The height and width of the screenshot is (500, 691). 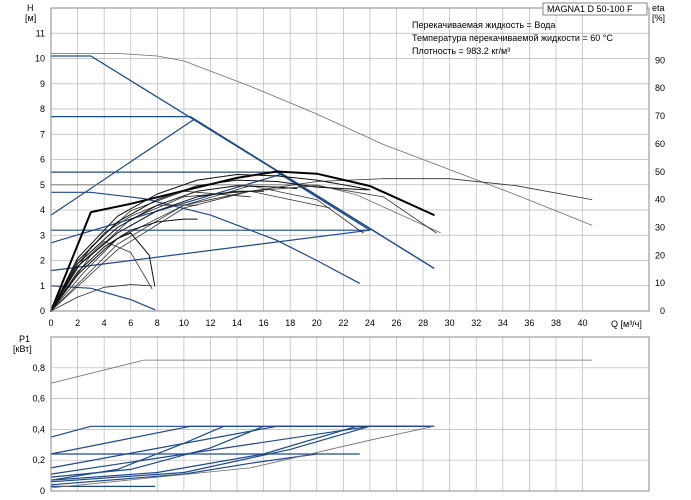 I want to click on x-tick-label: 22, so click(x=343, y=323).